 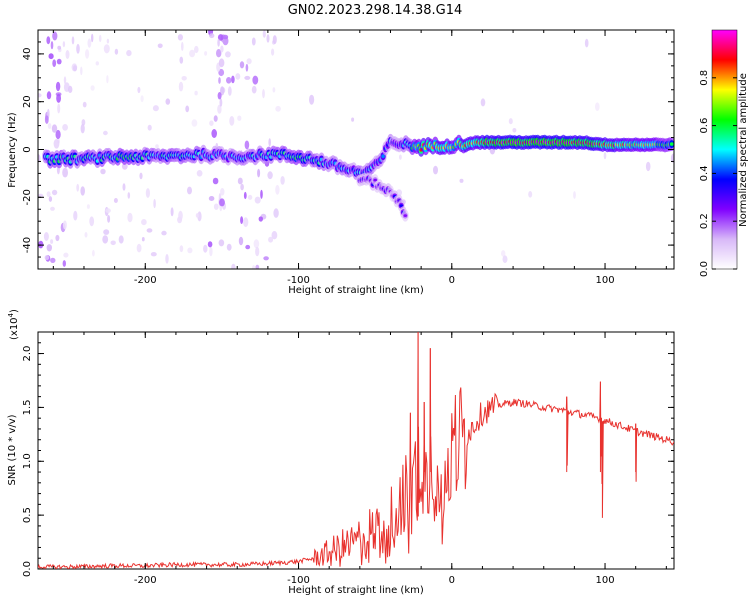 What do you see at coordinates (743, 150) in the screenshot?
I see `colorbar-label: Normalized spectral amplitude` at bounding box center [743, 150].